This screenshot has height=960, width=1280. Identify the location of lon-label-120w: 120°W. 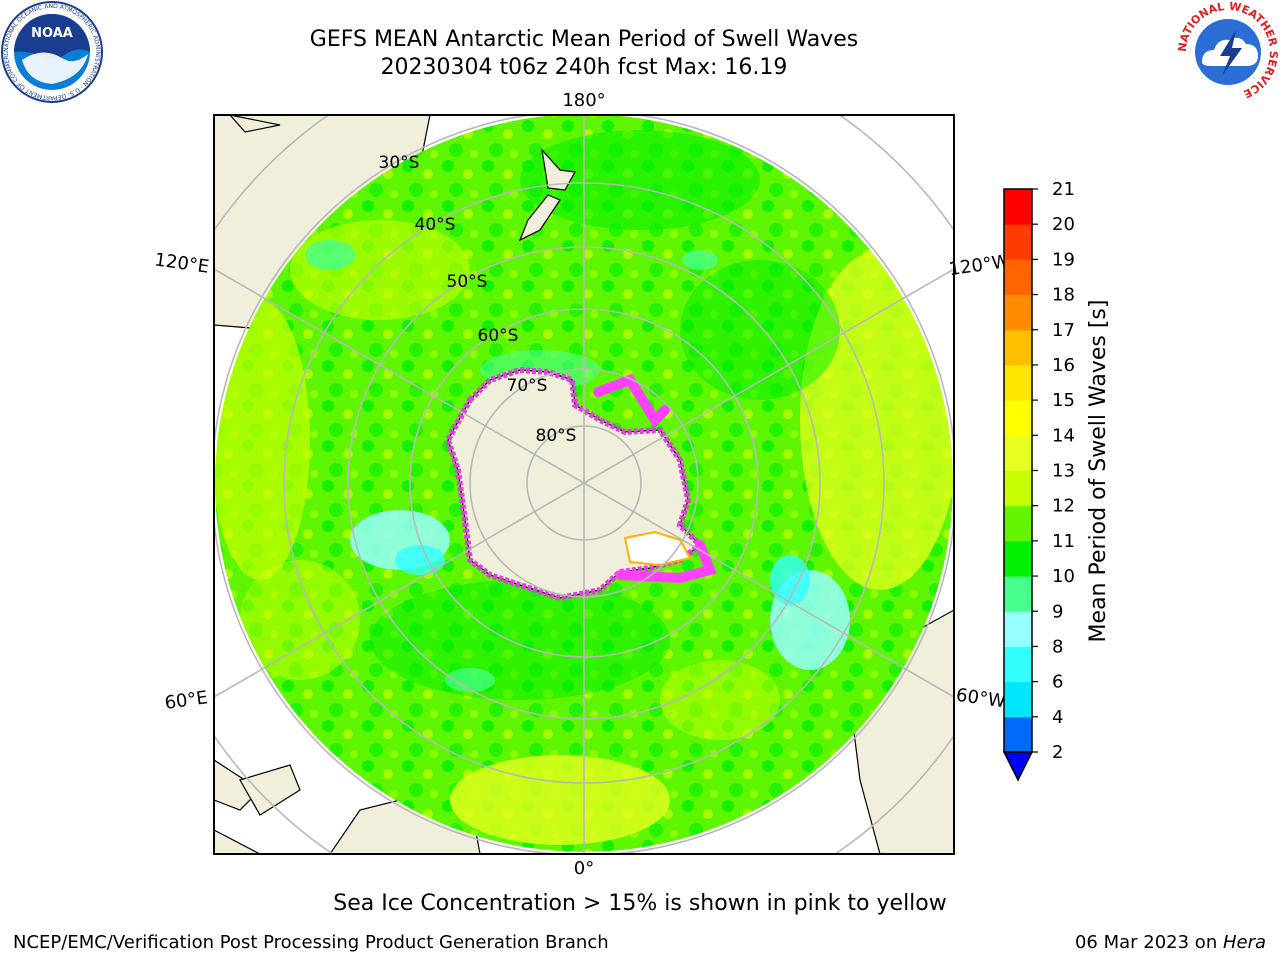
(979, 265).